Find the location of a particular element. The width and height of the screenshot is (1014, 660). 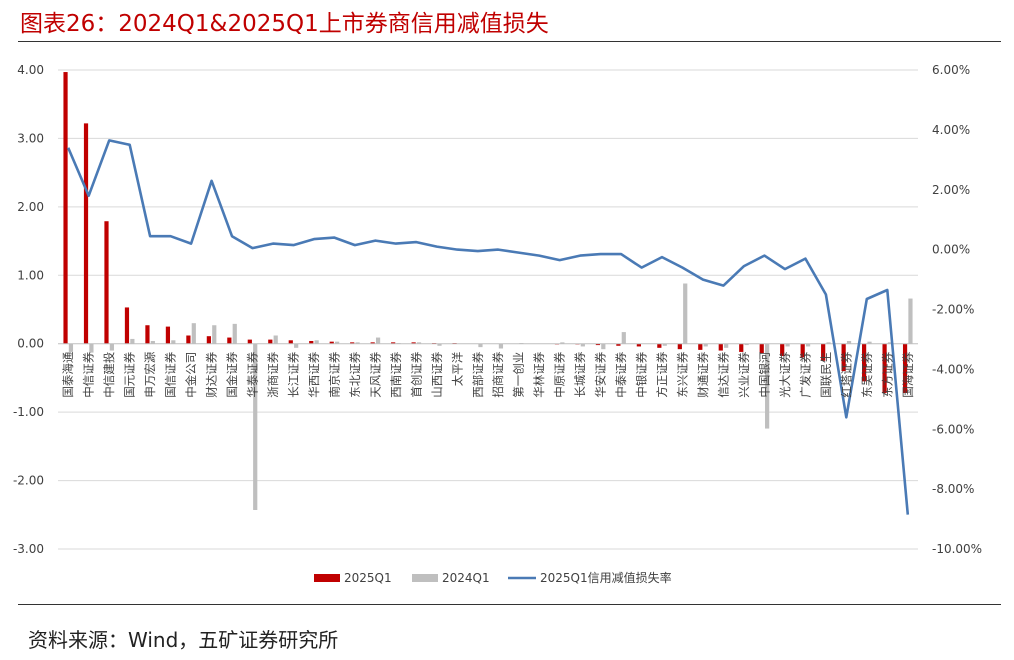

category-label: 华安证券 is located at coordinates (601, 374).